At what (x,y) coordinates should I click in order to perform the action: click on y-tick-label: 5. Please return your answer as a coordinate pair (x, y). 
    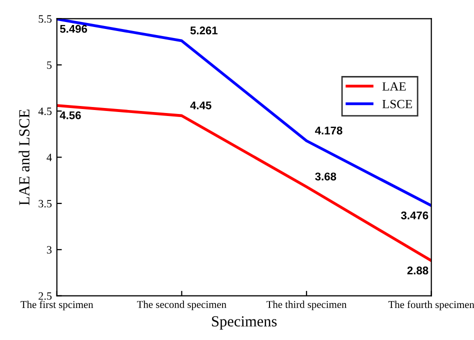
    Looking at the image, I should click on (49, 65).